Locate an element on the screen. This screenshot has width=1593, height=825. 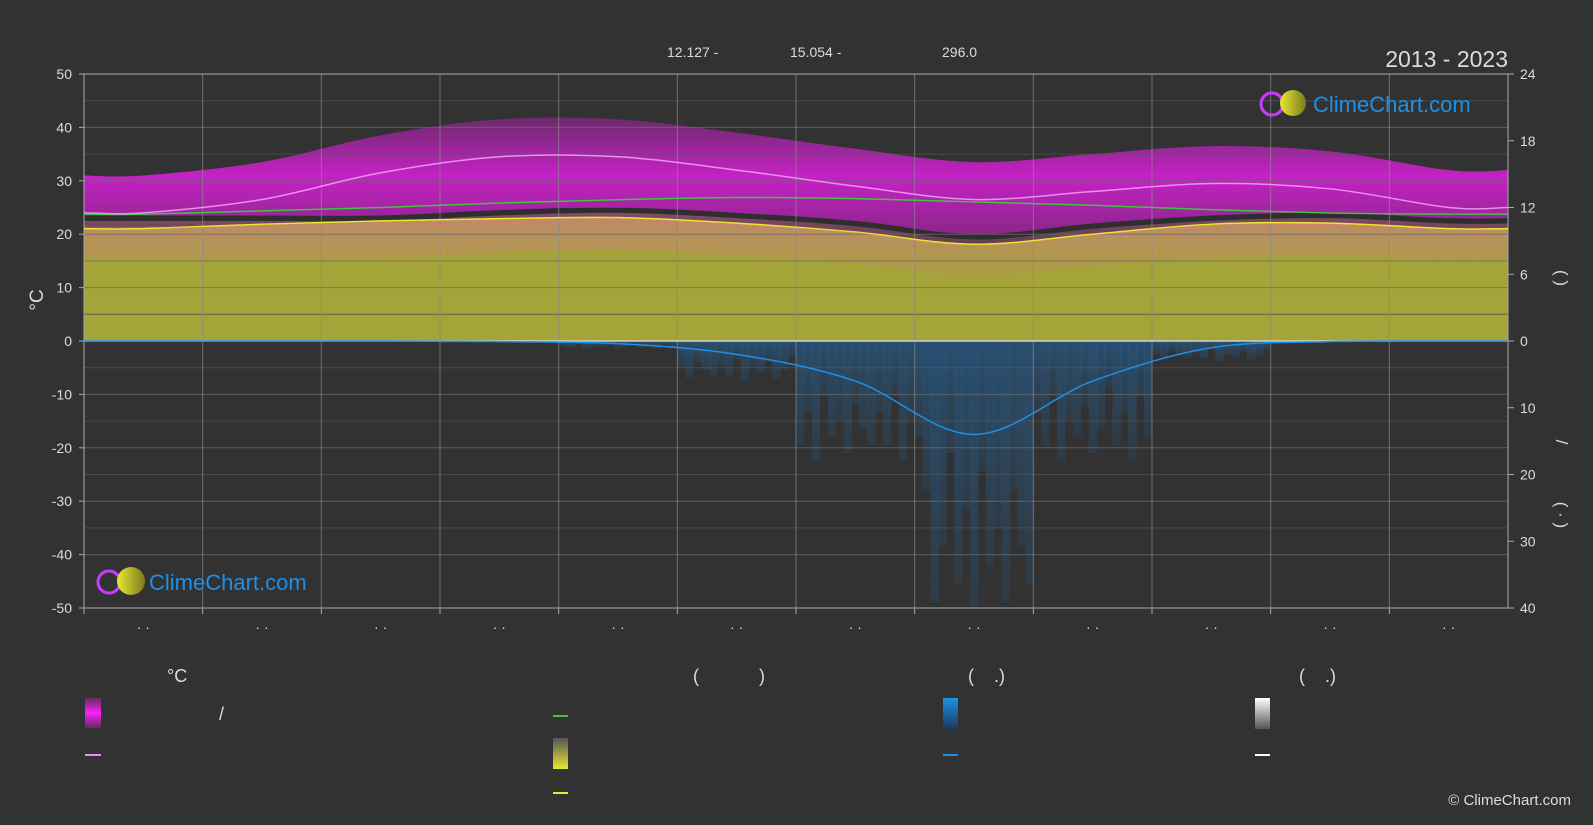
right-top-tick-label: 18 is located at coordinates (1528, 141).